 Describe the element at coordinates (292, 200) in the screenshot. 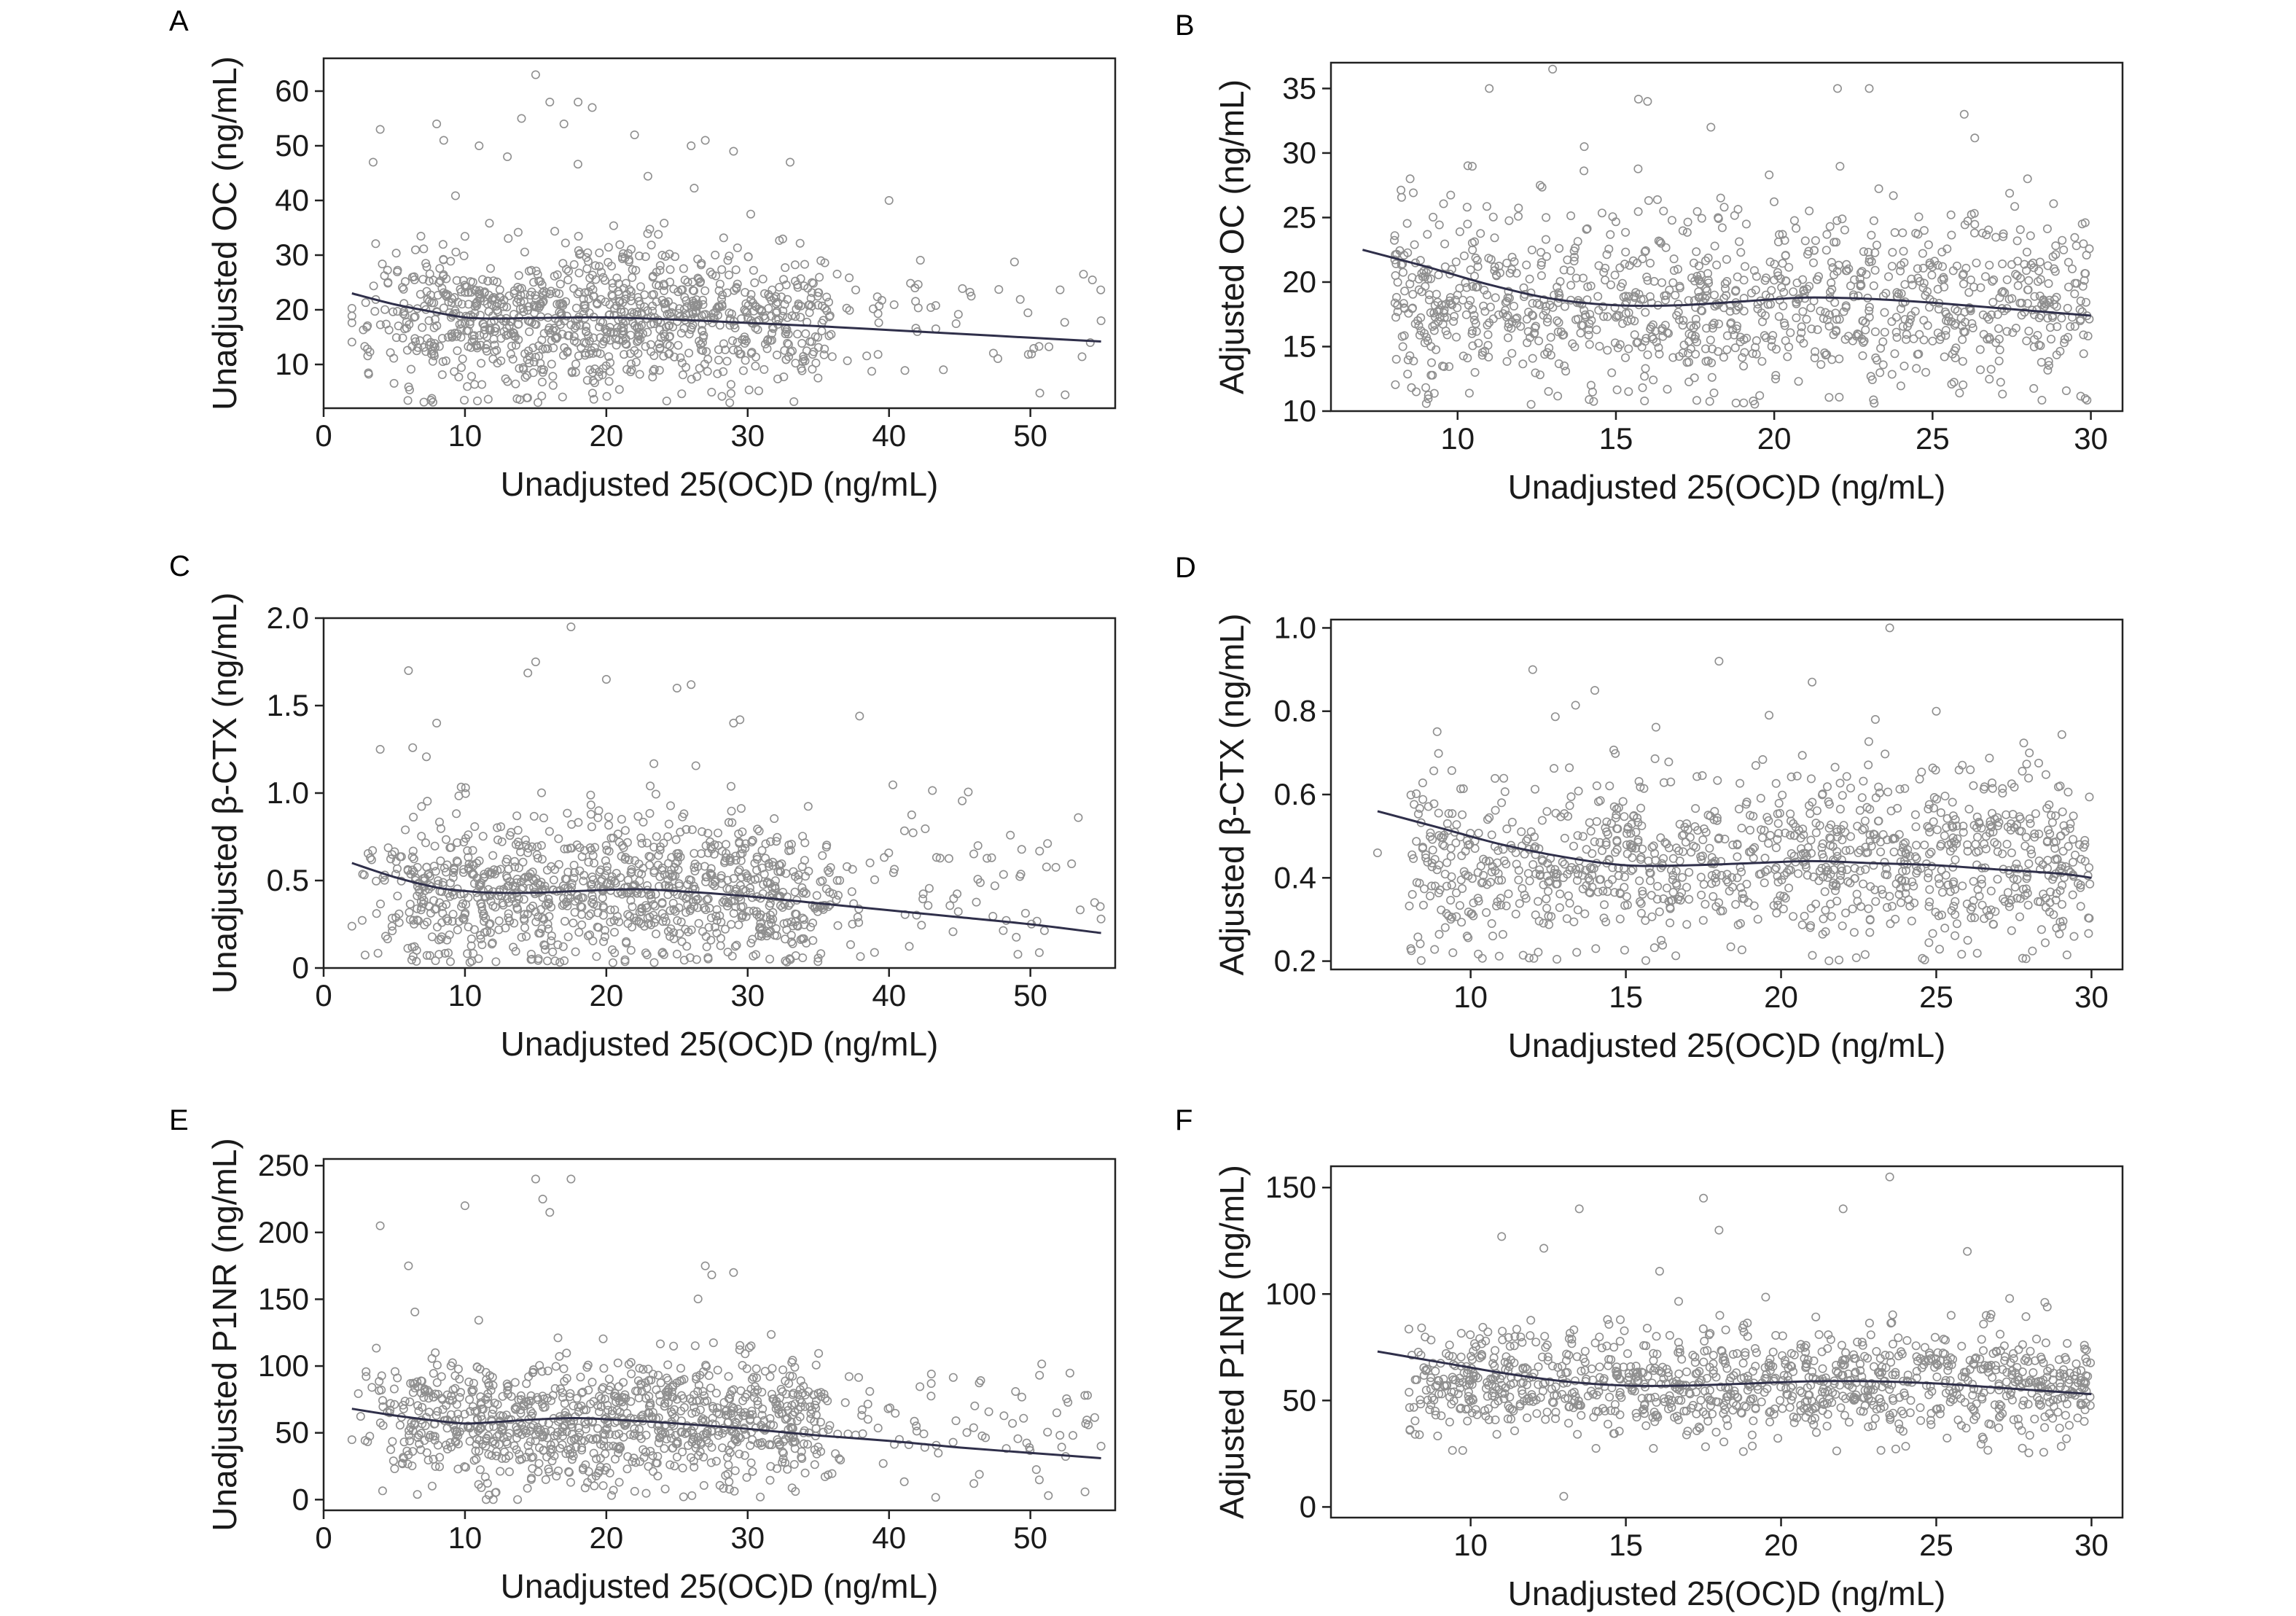

I see `y-tick-label: 40` at that location.